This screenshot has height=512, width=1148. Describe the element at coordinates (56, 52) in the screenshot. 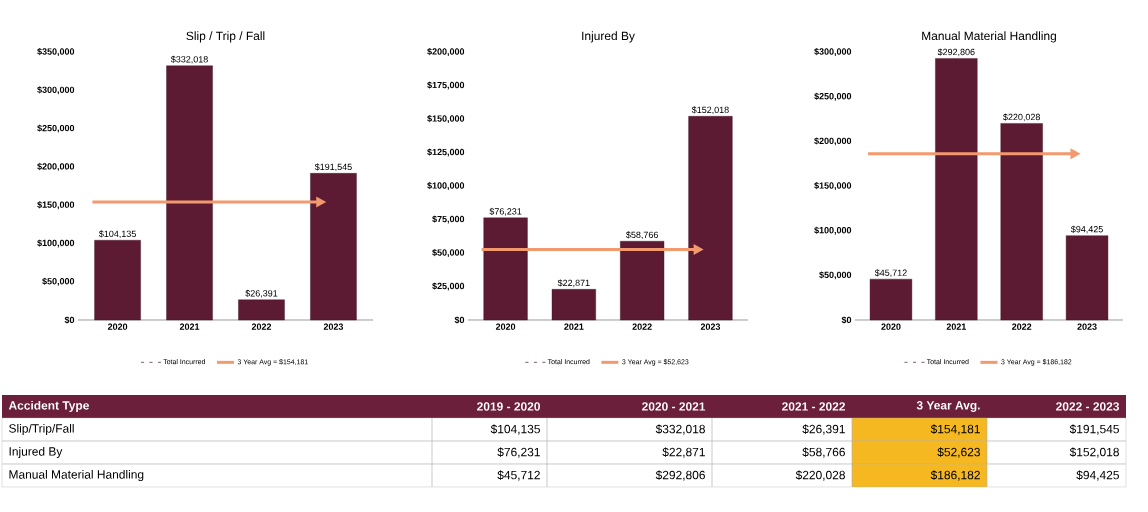

I see `y-tick-label: $350,000` at that location.